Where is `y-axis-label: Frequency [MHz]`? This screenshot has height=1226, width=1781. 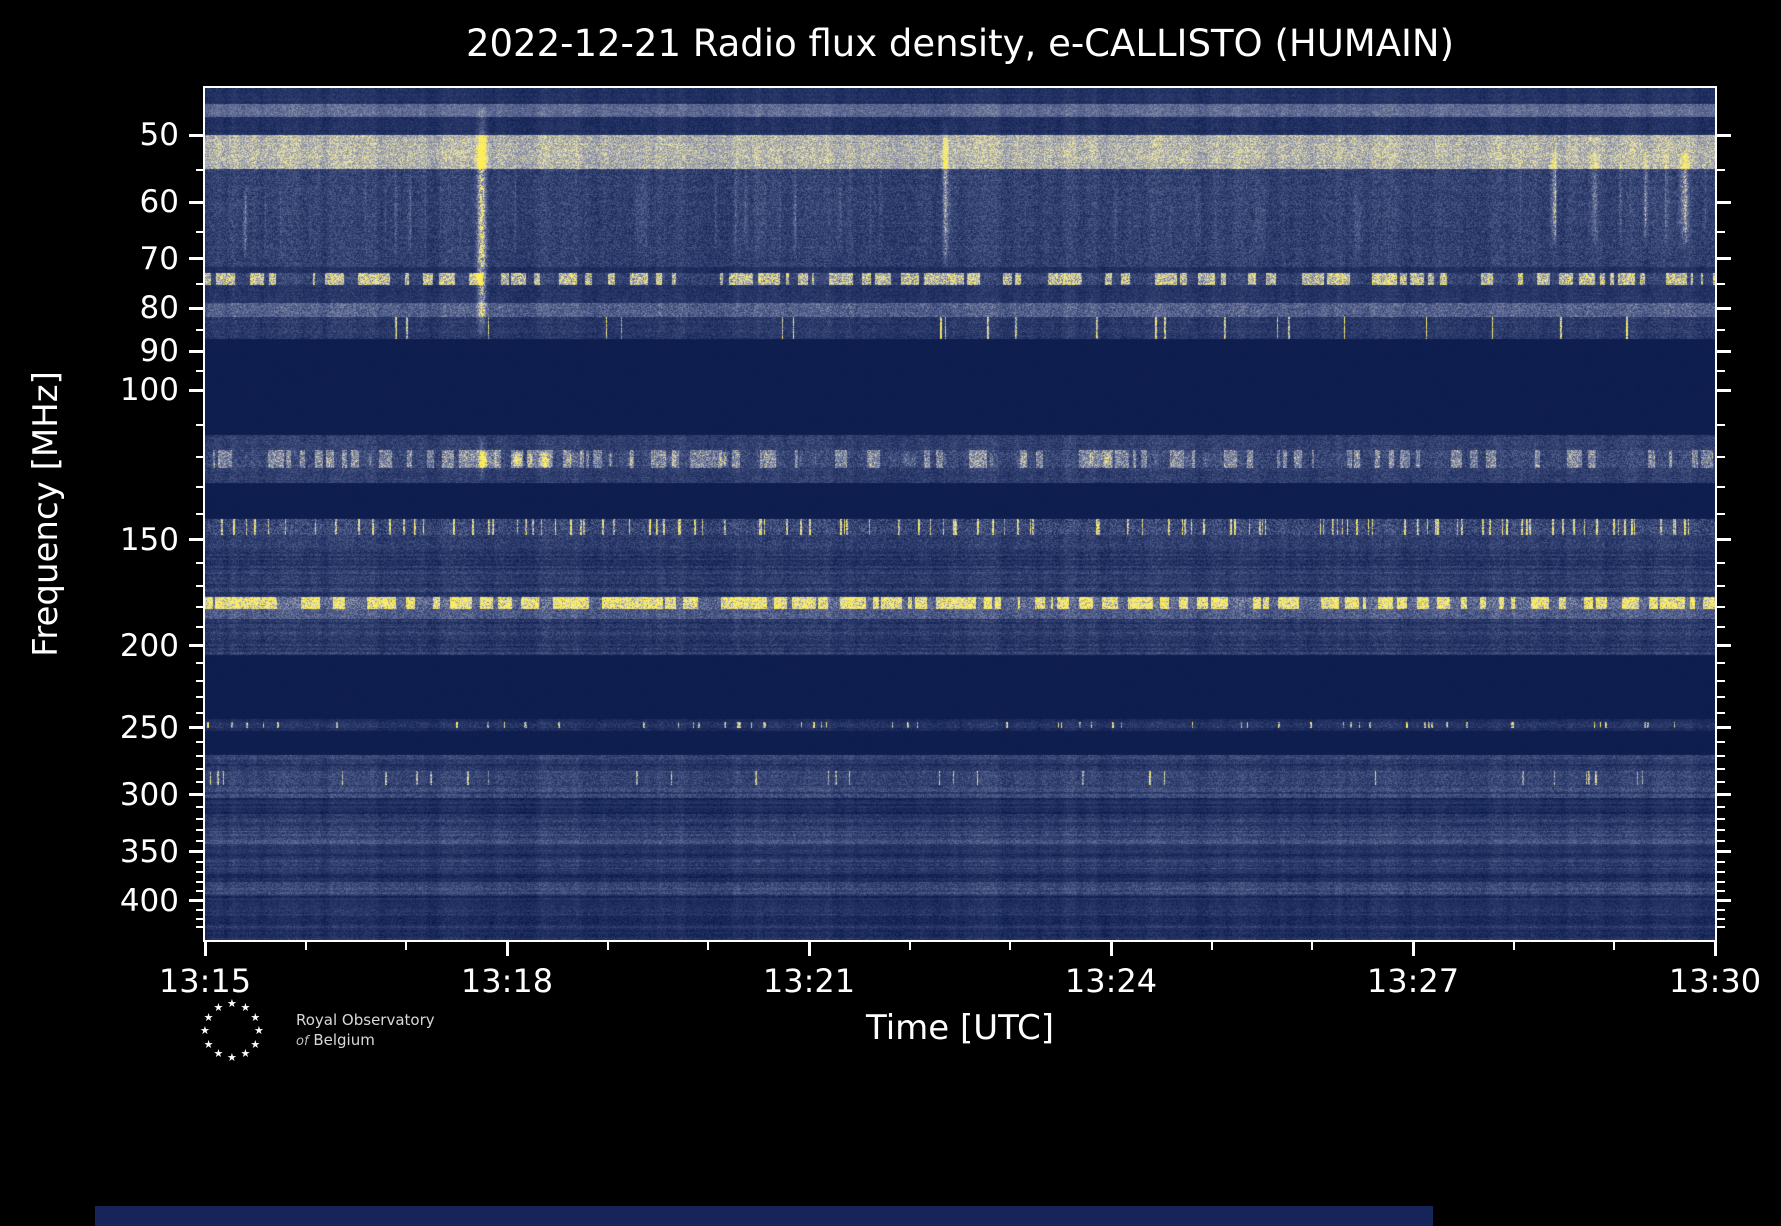
y-axis-label: Frequency [MHz] is located at coordinates (46, 514).